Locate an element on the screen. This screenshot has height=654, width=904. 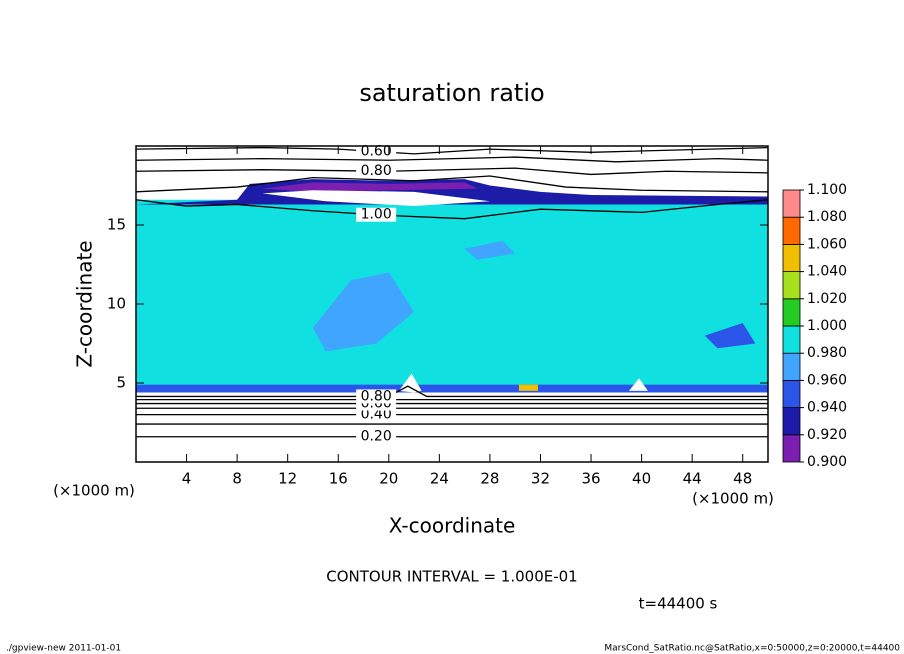
x-tick-label: 44 is located at coordinates (692, 479).